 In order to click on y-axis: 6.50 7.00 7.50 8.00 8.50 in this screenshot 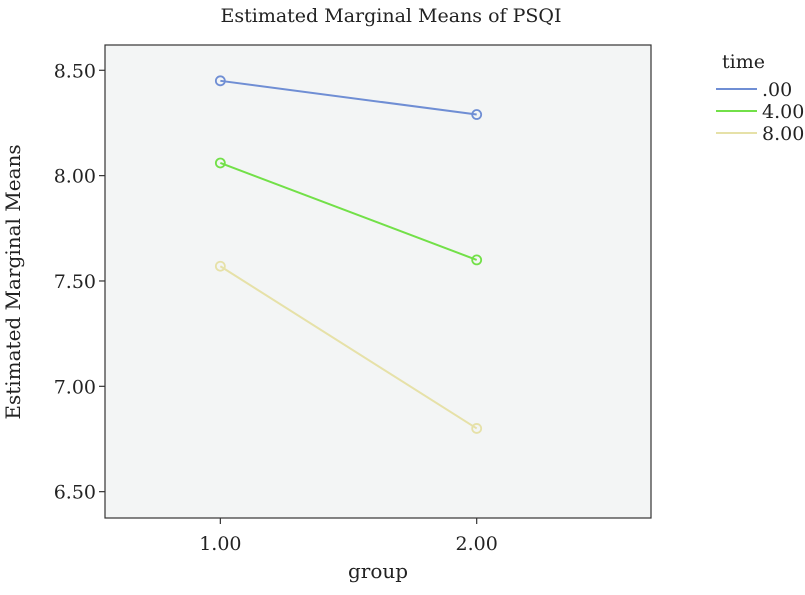, I will do `click(79, 282)`.